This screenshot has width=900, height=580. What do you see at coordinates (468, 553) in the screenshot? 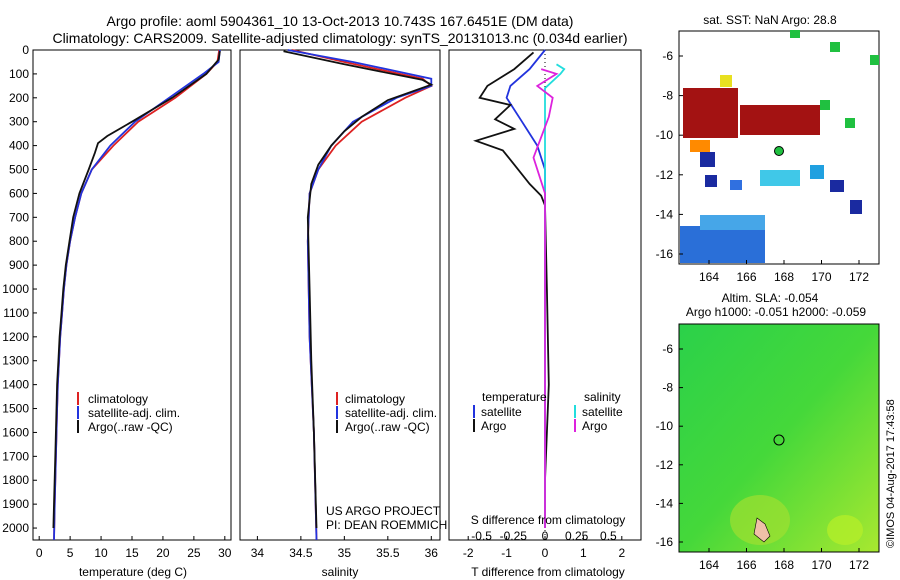
I see `x-tick-label: -2` at bounding box center [468, 553].